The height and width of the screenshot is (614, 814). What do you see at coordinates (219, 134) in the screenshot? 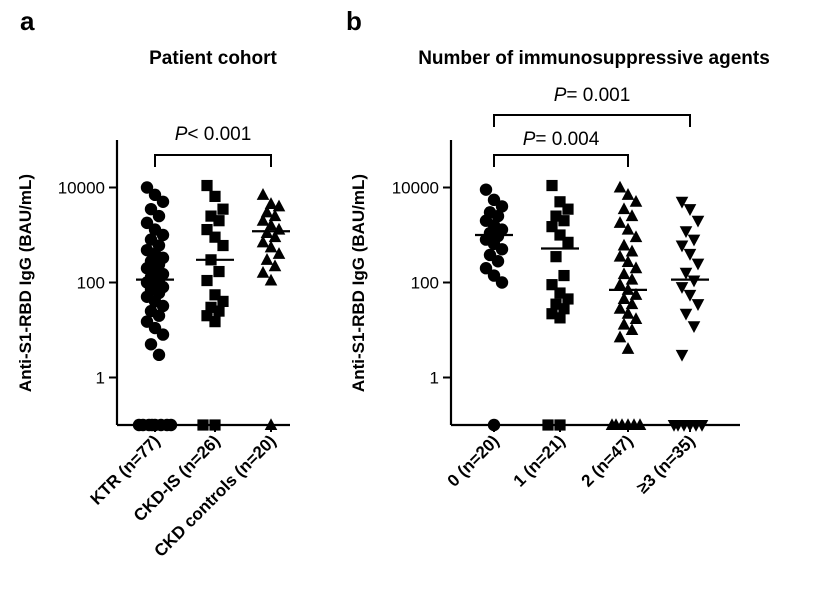
I see `p-value-text: < 0.001` at bounding box center [219, 134].